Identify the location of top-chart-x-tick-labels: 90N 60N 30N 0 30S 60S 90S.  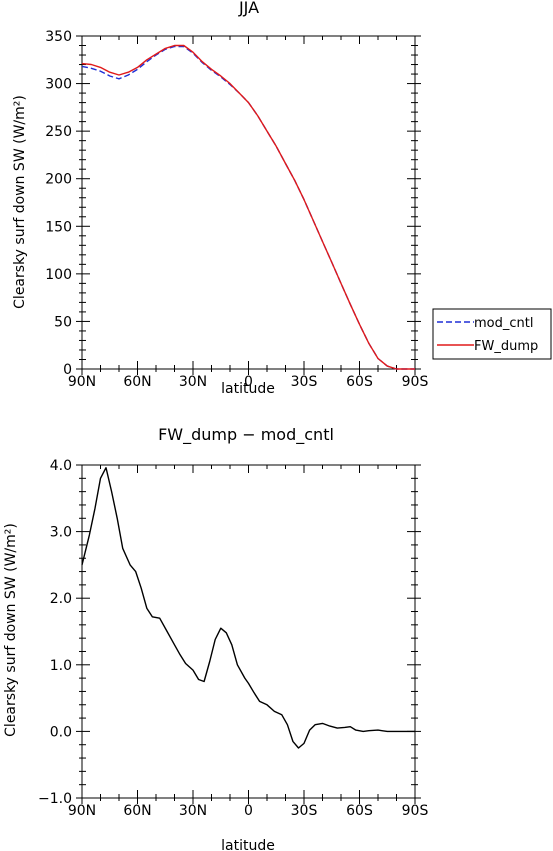
(248, 382).